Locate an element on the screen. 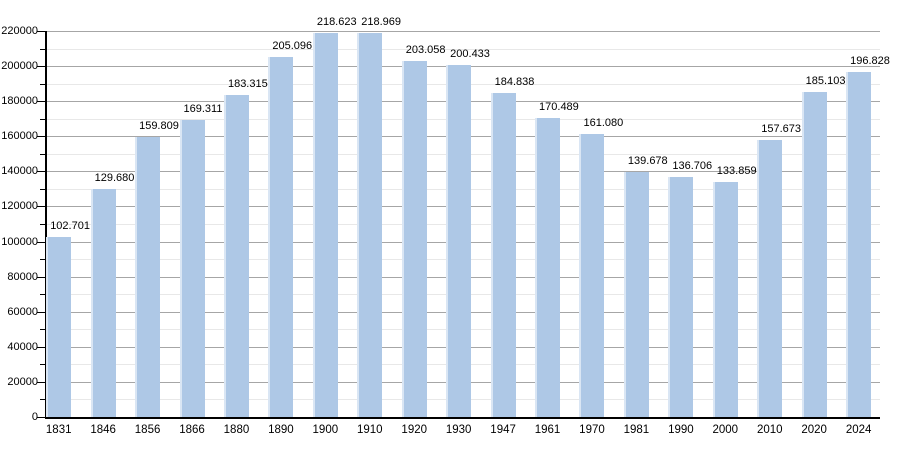 The height and width of the screenshot is (450, 900). x-axis-label-1981: 1981 is located at coordinates (636, 430).